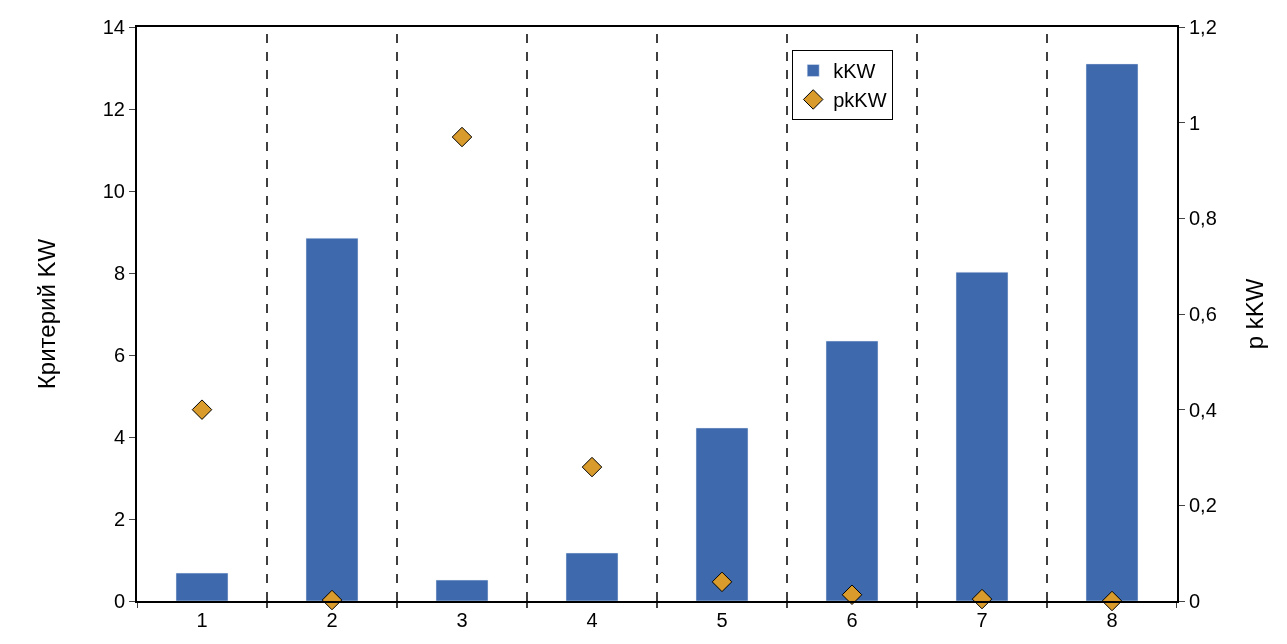  I want to click on y2-tick-label: 0,6, so click(1203, 314).